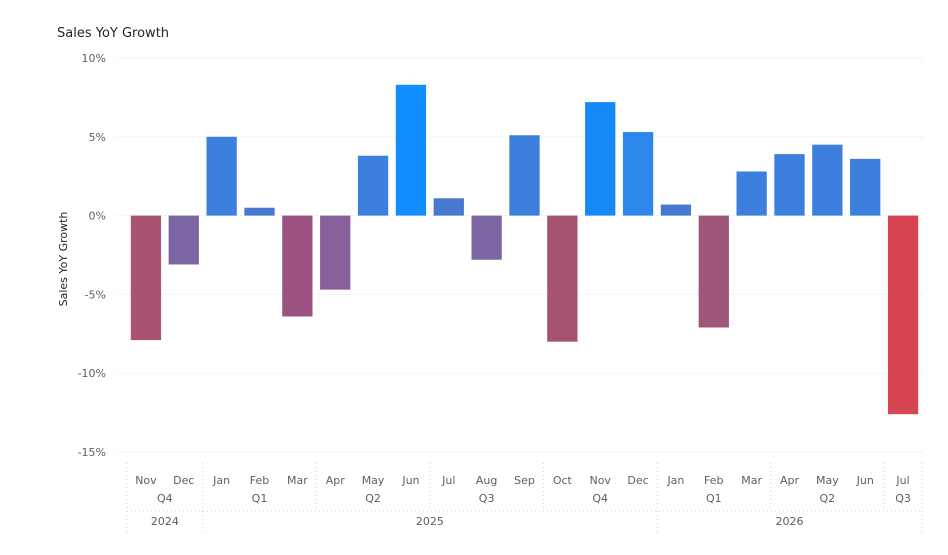 The height and width of the screenshot is (555, 948). I want to click on x-tick-label: Sep, so click(524, 480).